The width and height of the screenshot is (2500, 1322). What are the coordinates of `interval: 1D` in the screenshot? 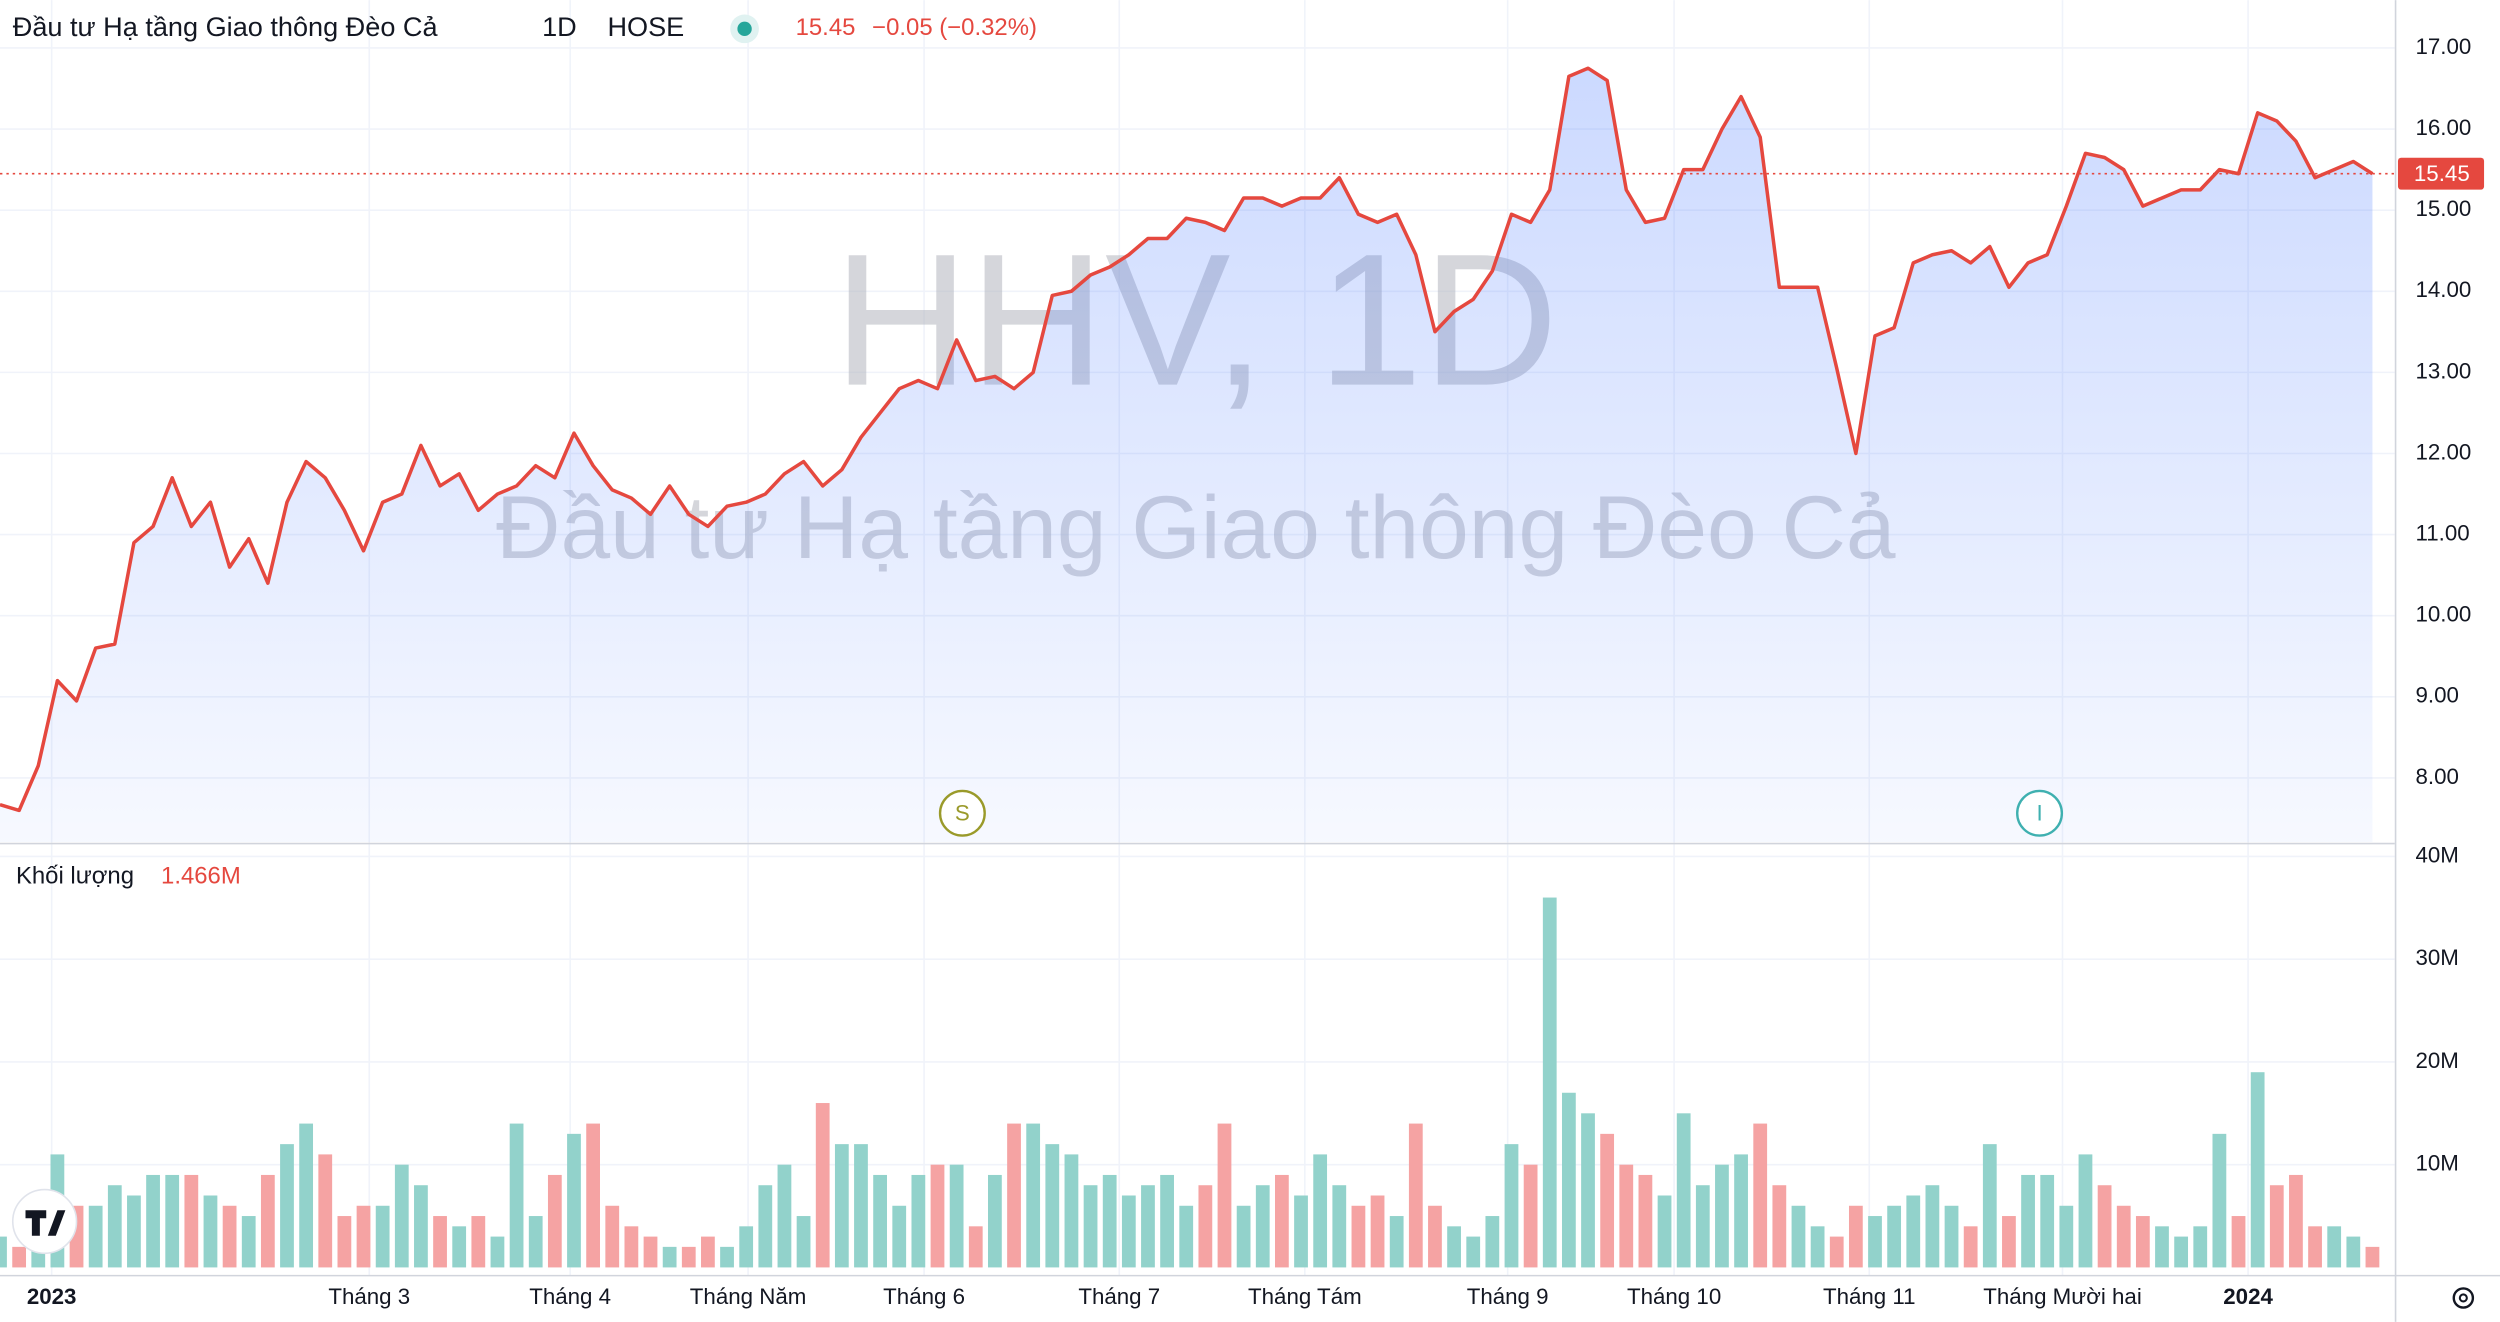 It's located at (559, 26).